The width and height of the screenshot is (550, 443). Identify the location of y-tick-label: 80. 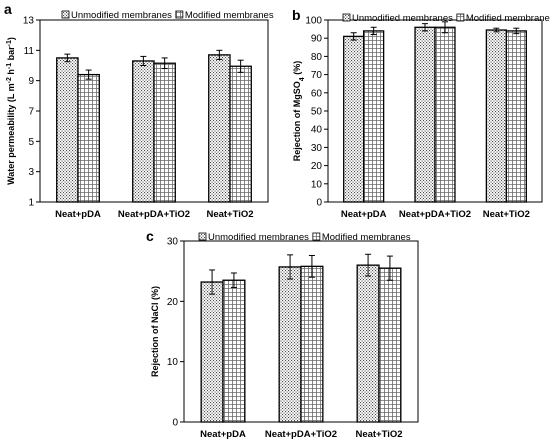
(317, 57).